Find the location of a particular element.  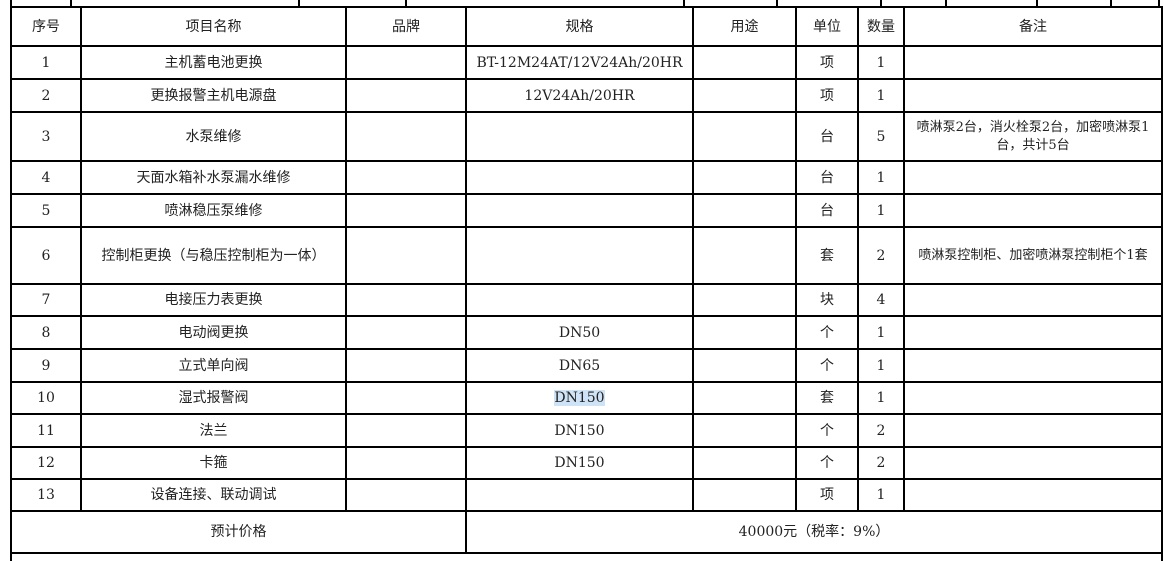

cell-name: 控制柜更换（与稳压控制柜为一体） is located at coordinates (213, 255).